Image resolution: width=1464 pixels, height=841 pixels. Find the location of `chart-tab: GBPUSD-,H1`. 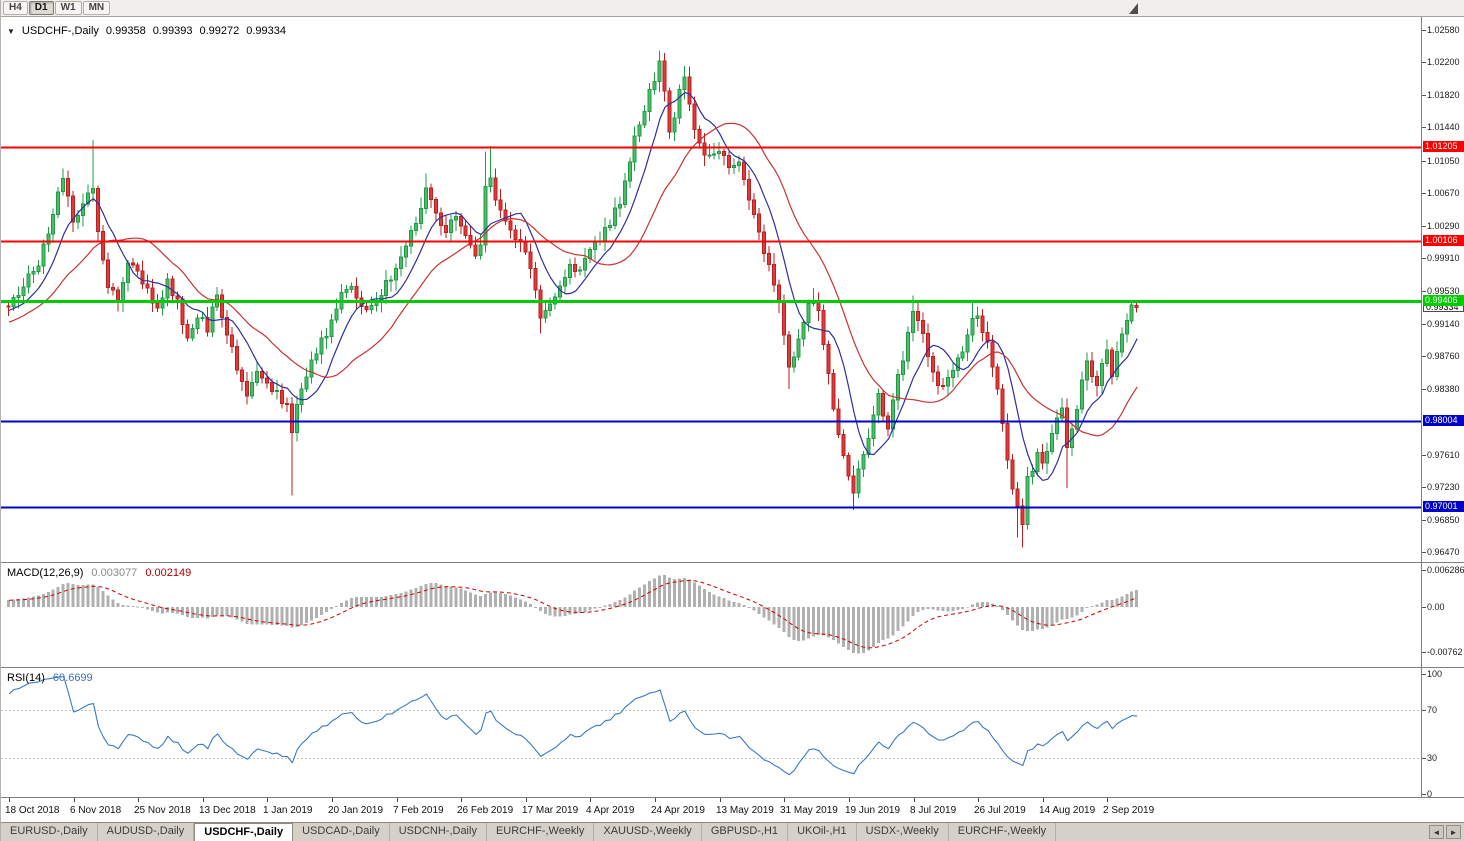

chart-tab: GBPUSD-,H1 is located at coordinates (745, 832).